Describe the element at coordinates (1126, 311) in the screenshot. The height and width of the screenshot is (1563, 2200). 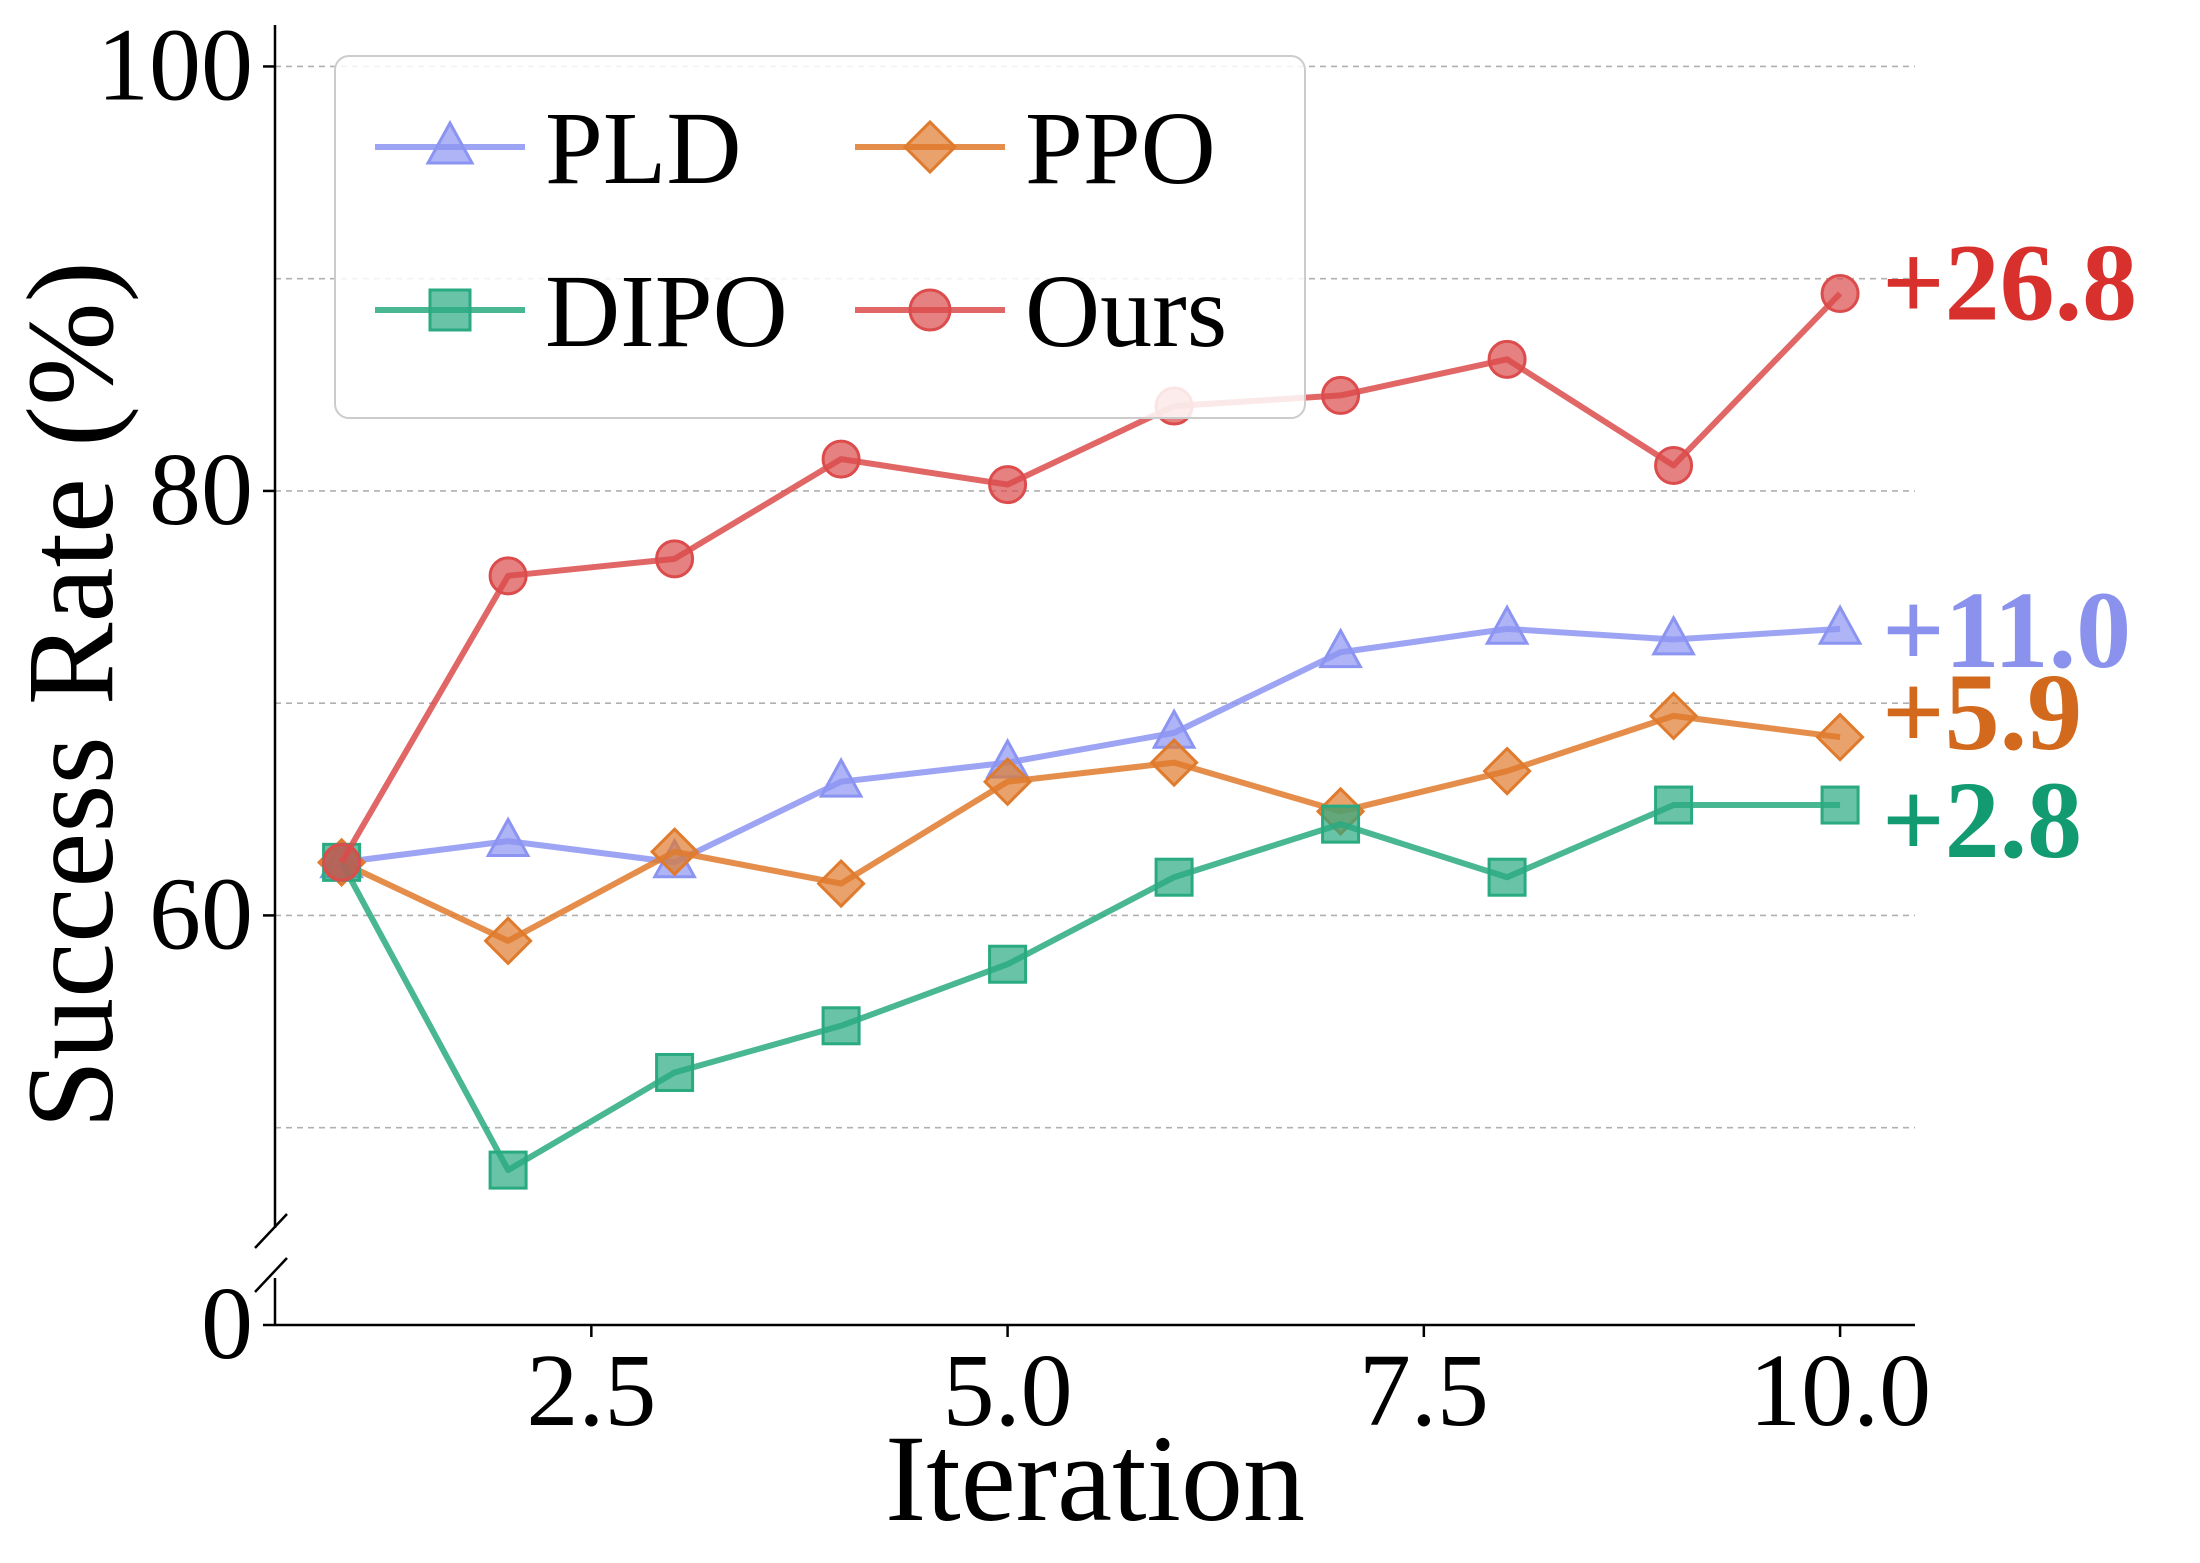
I see `legend-label-ours: Ours` at that location.